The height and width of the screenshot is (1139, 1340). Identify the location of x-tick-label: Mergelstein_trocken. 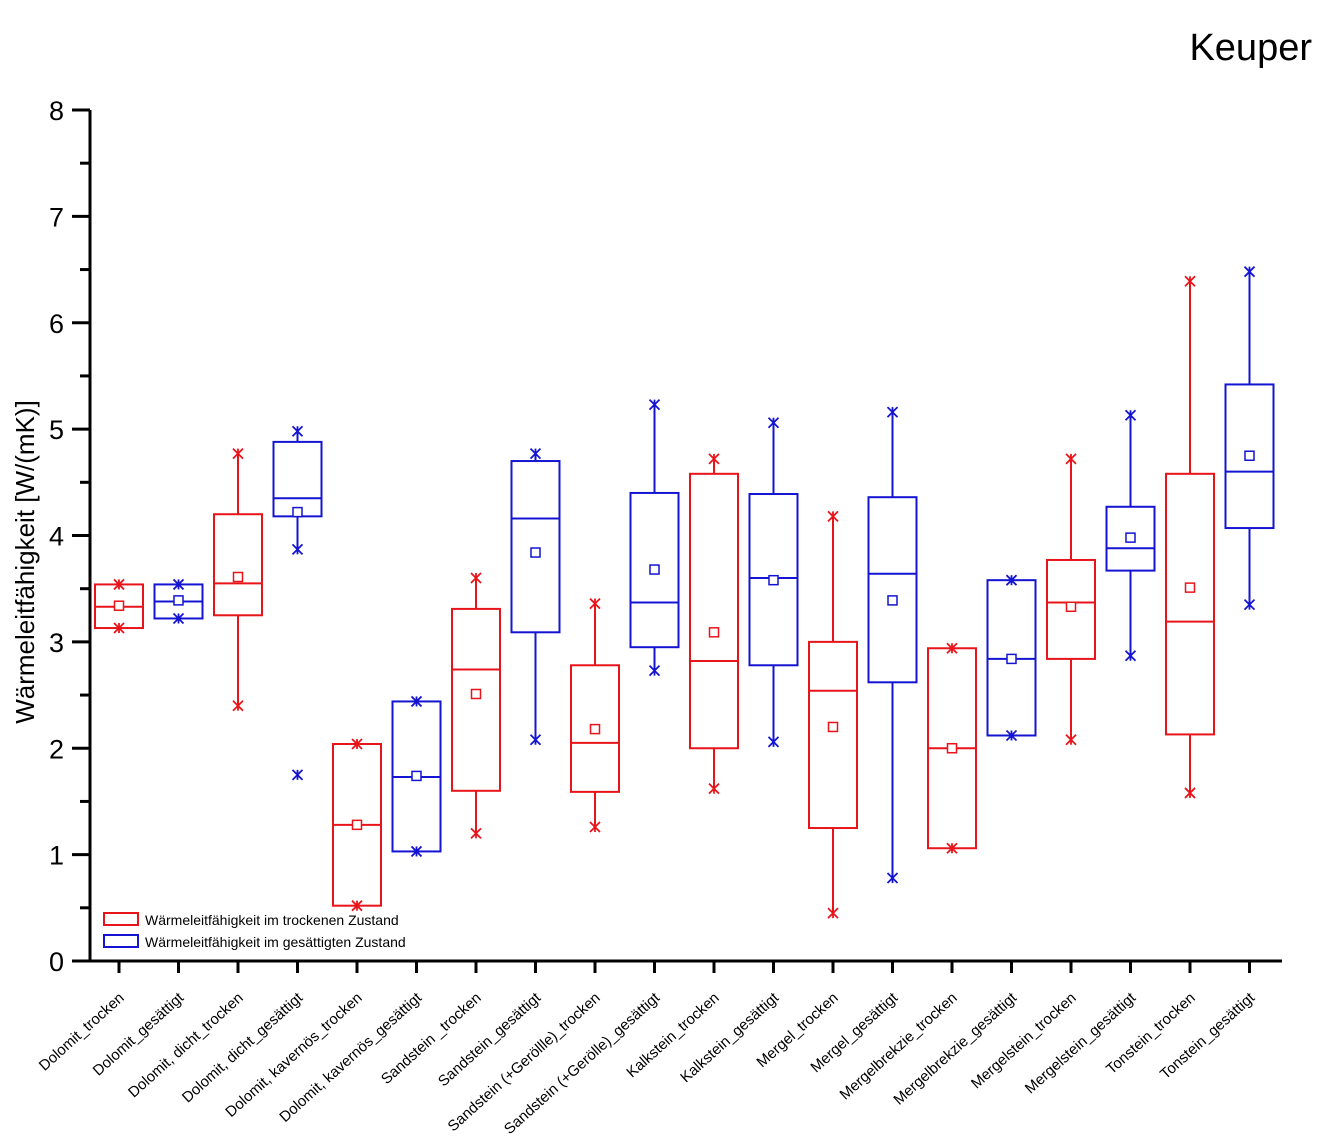
(1024, 1040).